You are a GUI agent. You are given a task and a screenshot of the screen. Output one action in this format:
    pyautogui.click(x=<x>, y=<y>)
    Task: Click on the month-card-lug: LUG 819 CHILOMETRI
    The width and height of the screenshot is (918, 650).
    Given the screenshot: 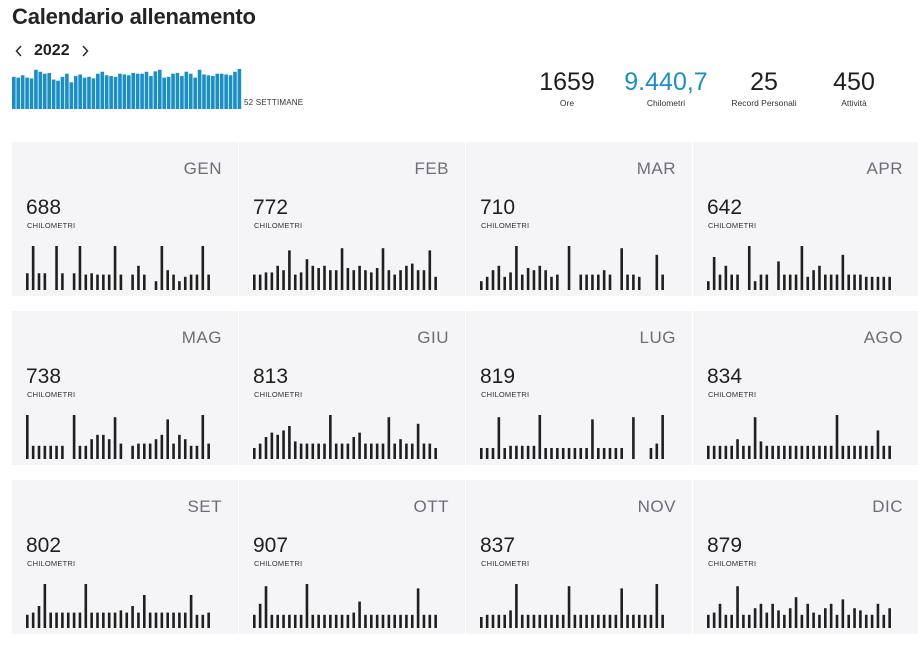 What is the action you would take?
    pyautogui.click(x=579, y=388)
    